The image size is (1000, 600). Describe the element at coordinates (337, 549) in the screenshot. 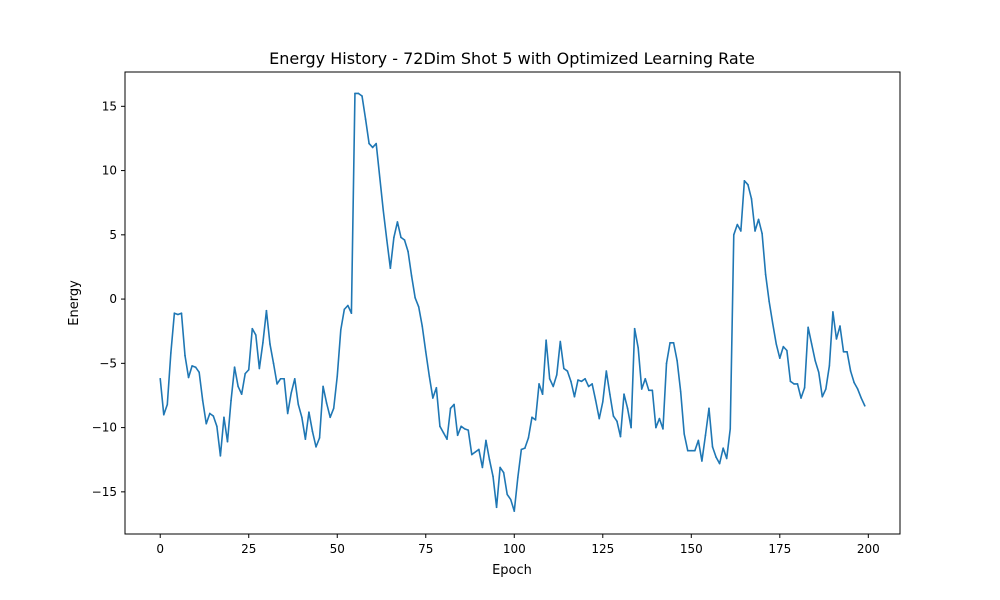

I see `x-tick-label: 50` at that location.